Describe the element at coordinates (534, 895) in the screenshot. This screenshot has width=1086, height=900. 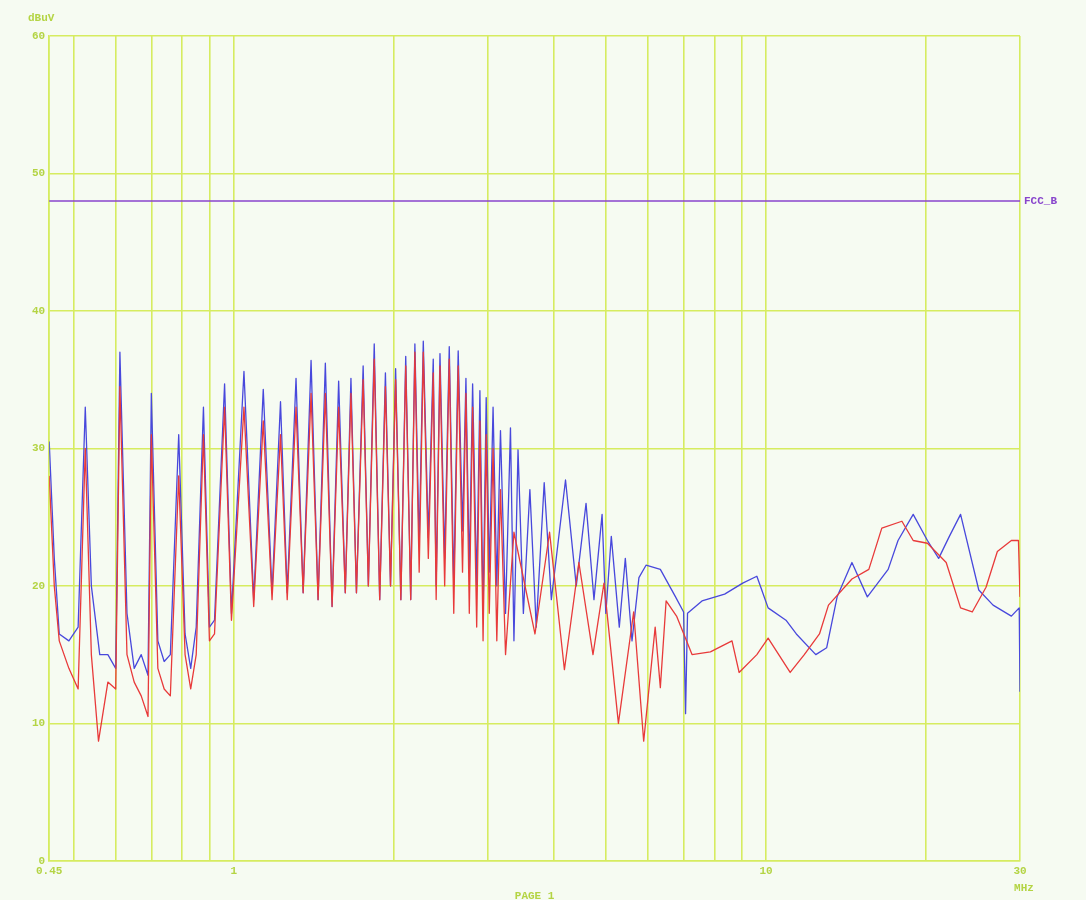
I see `text: PAGE 1` at that location.